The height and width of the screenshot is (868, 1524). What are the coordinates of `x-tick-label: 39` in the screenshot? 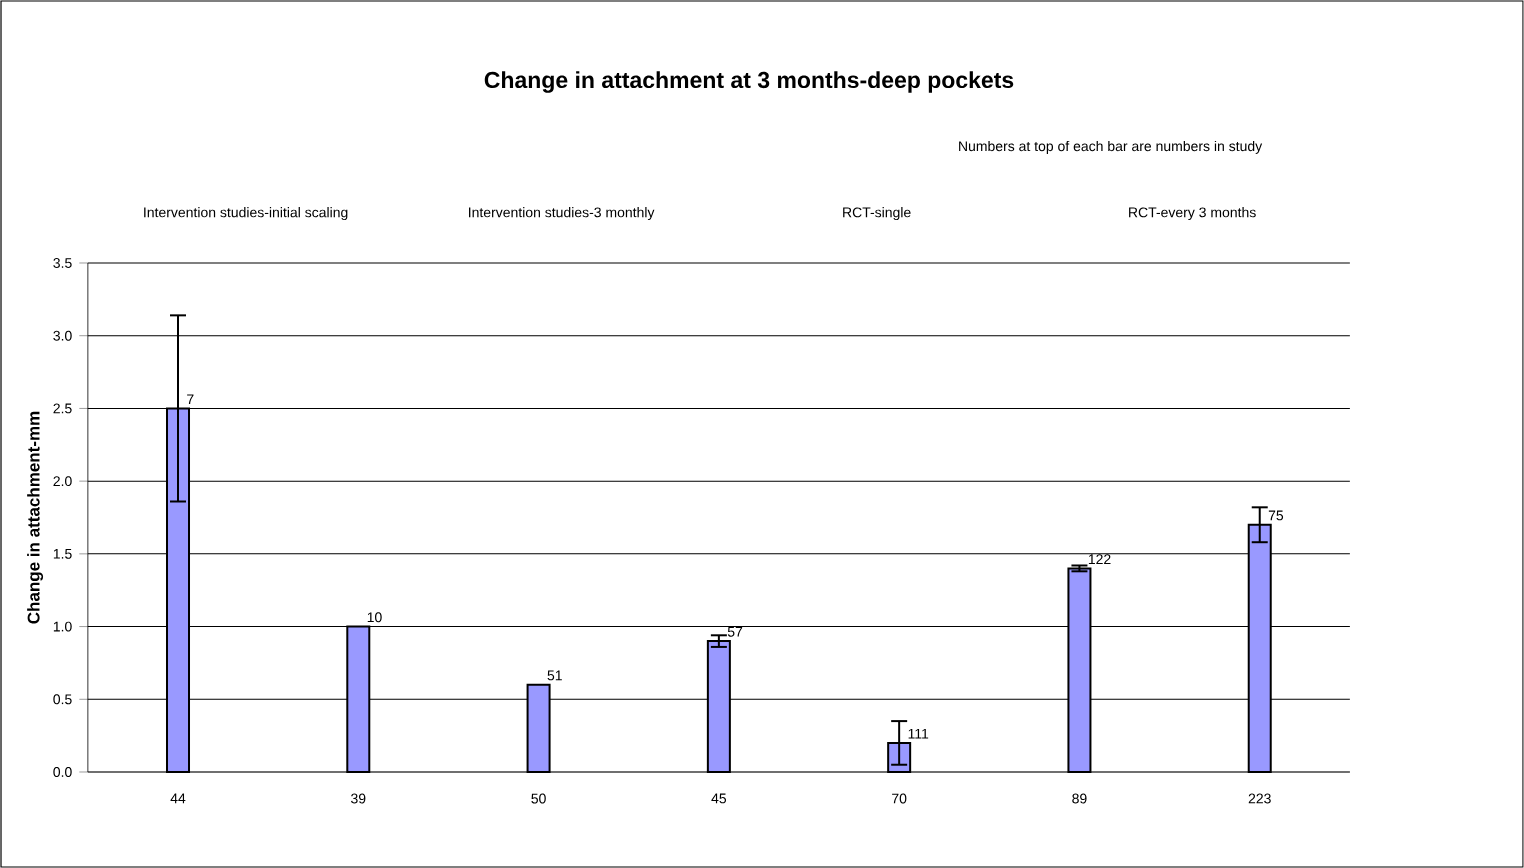 It's located at (358, 798).